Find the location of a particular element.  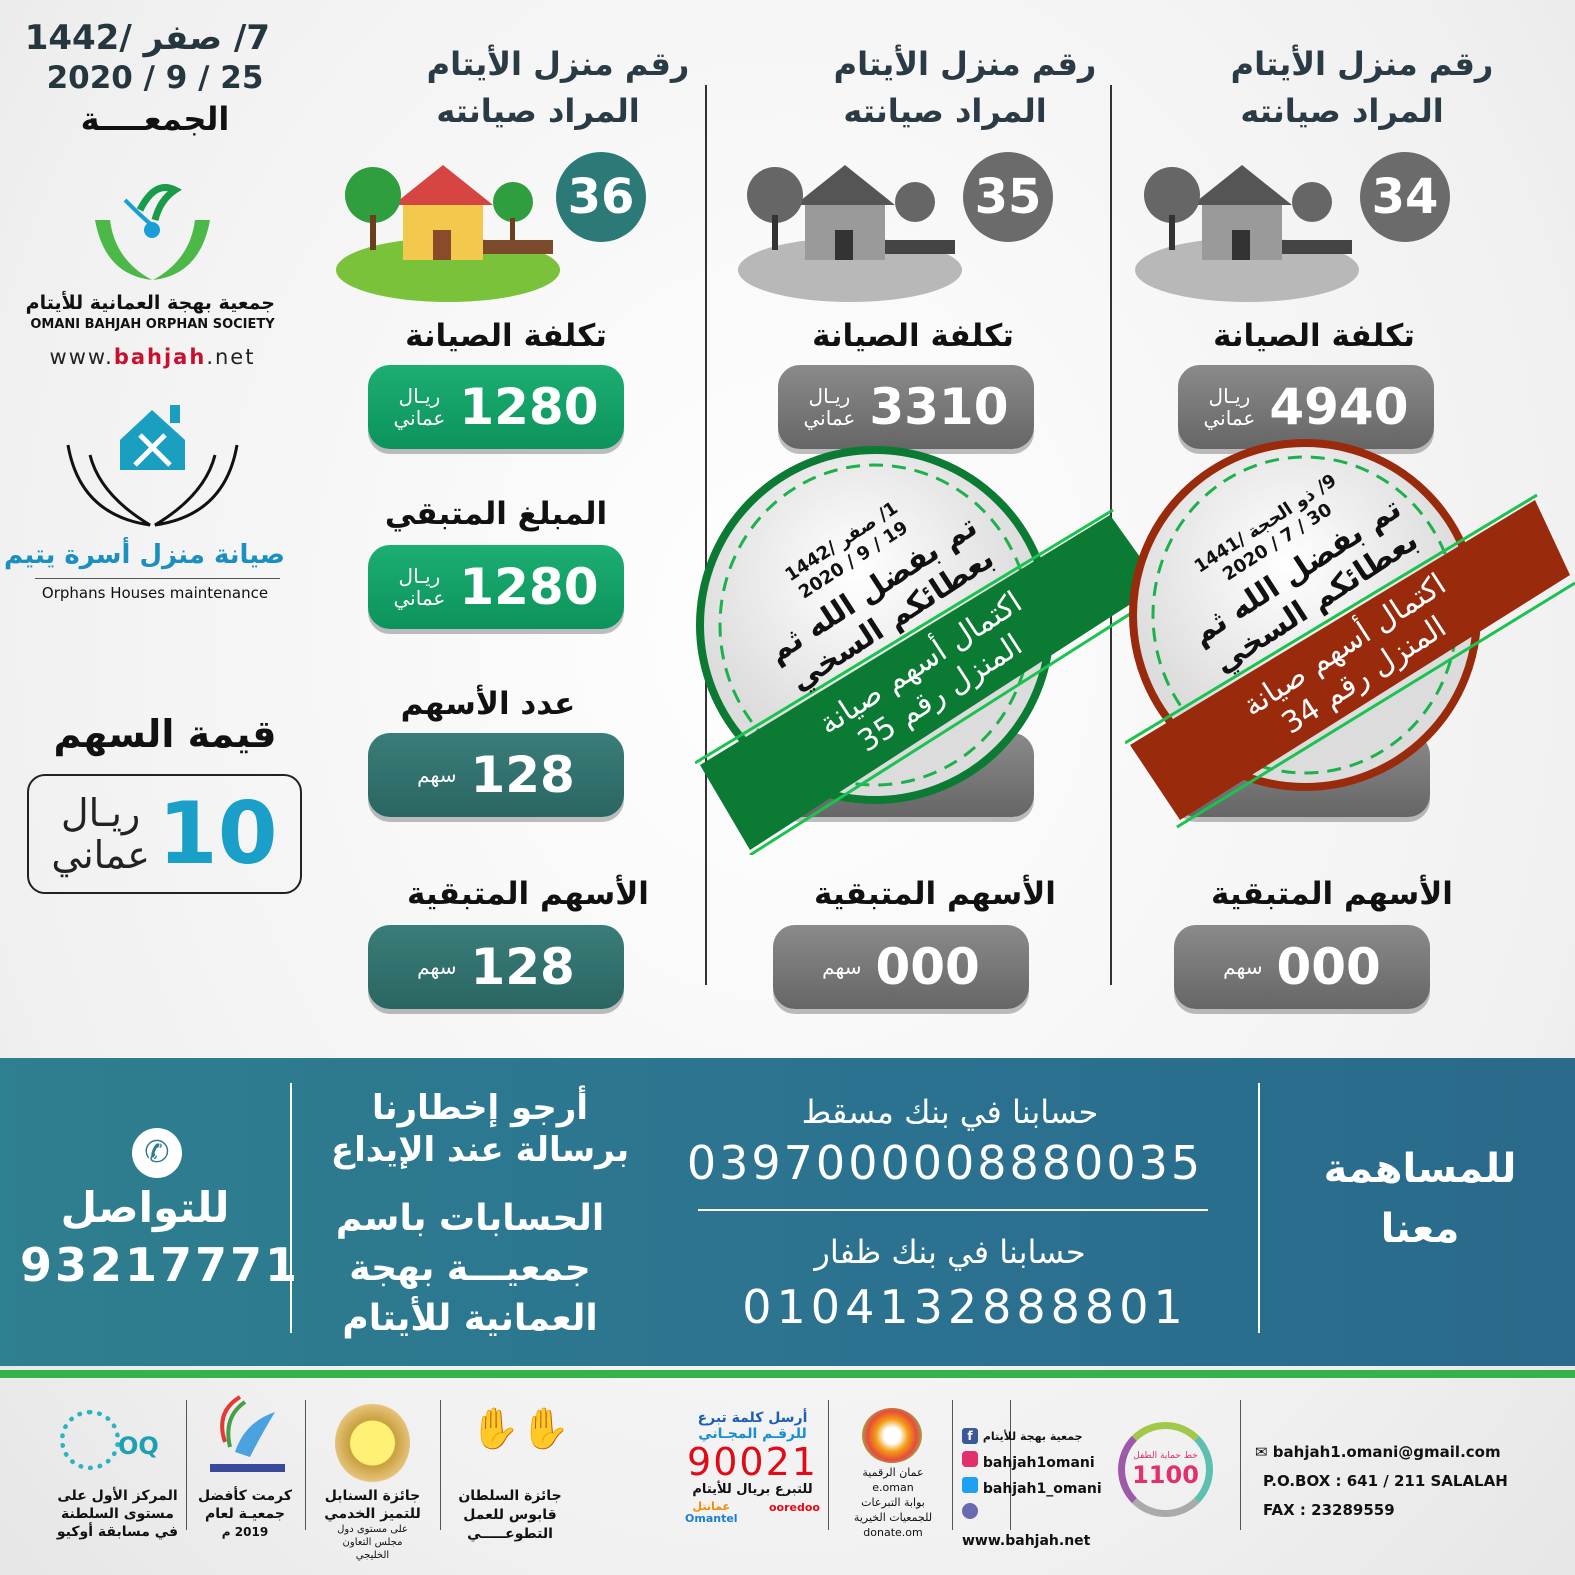

ooredoo-logo: ooredoo is located at coordinates (794, 1507).